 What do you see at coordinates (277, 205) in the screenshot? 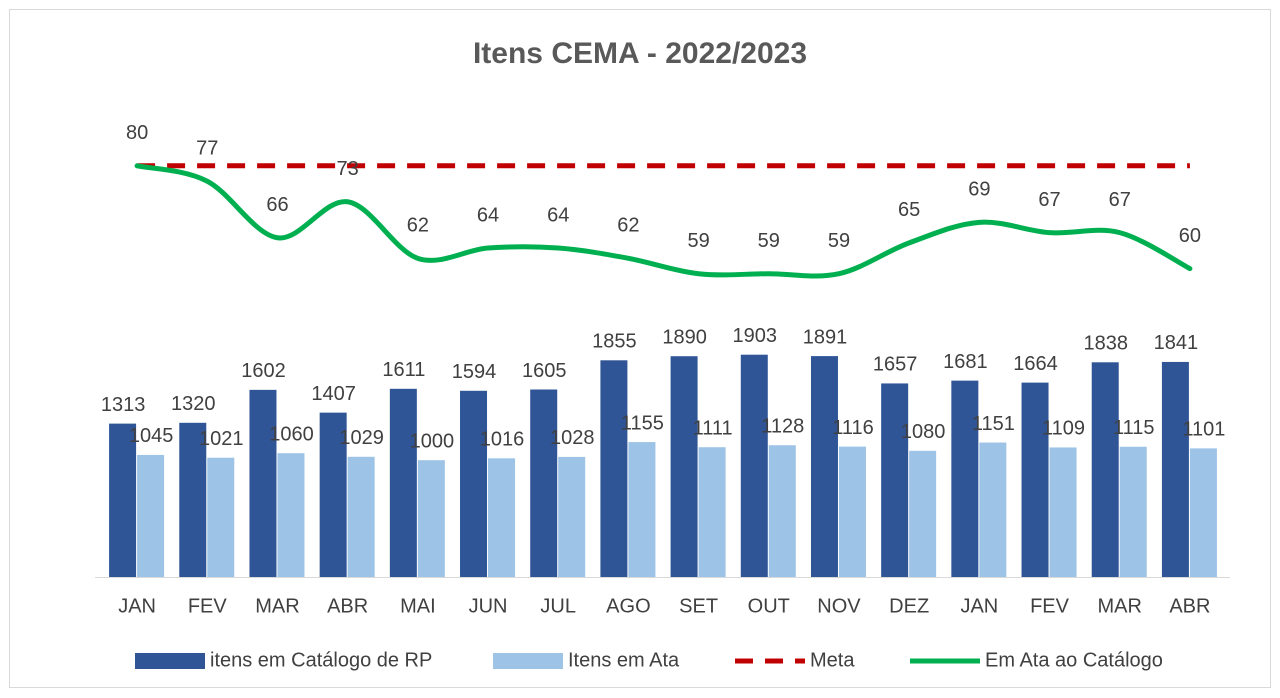
I see `data-label: 66` at bounding box center [277, 205].